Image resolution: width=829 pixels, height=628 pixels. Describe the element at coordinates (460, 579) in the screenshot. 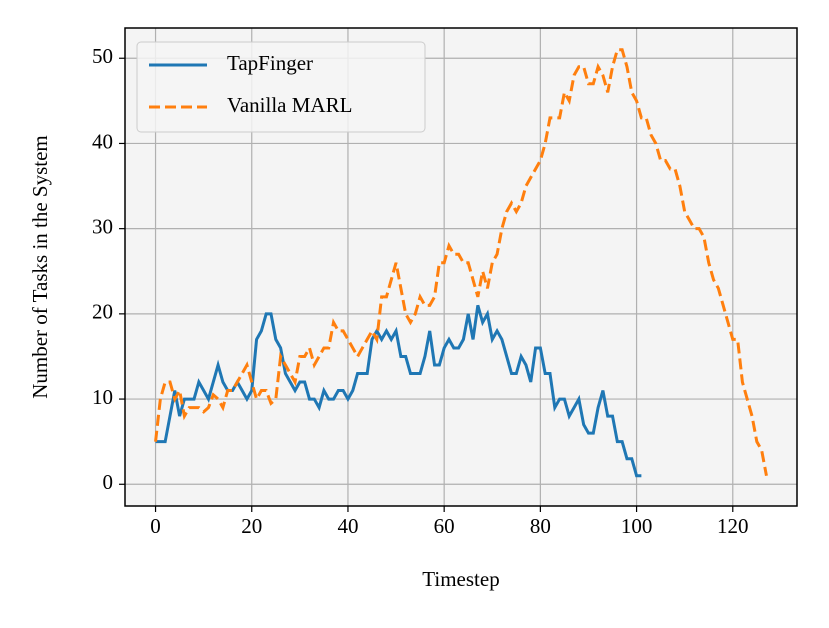

I see `x-axis-label: Timestep` at that location.